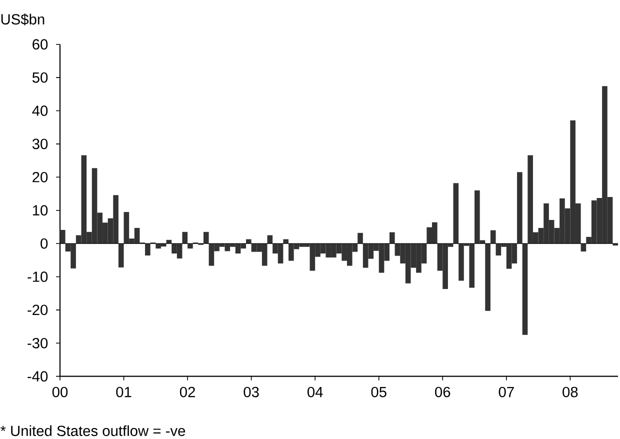 This screenshot has height=439, width=620. Describe the element at coordinates (38, 376) in the screenshot. I see `y-tick-label: -40` at that location.